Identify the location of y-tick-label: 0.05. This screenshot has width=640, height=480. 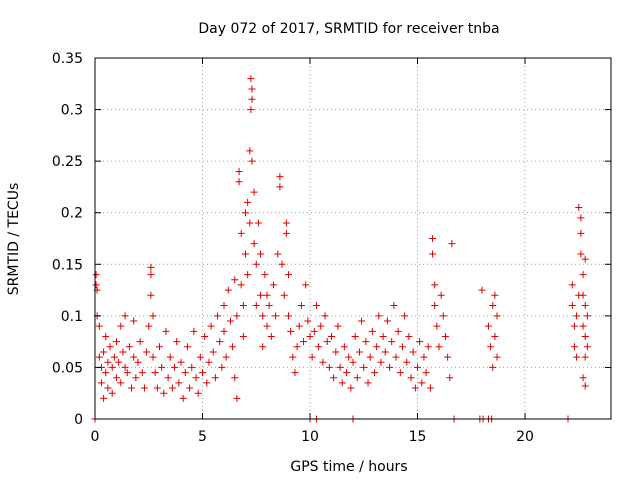
(67, 368).